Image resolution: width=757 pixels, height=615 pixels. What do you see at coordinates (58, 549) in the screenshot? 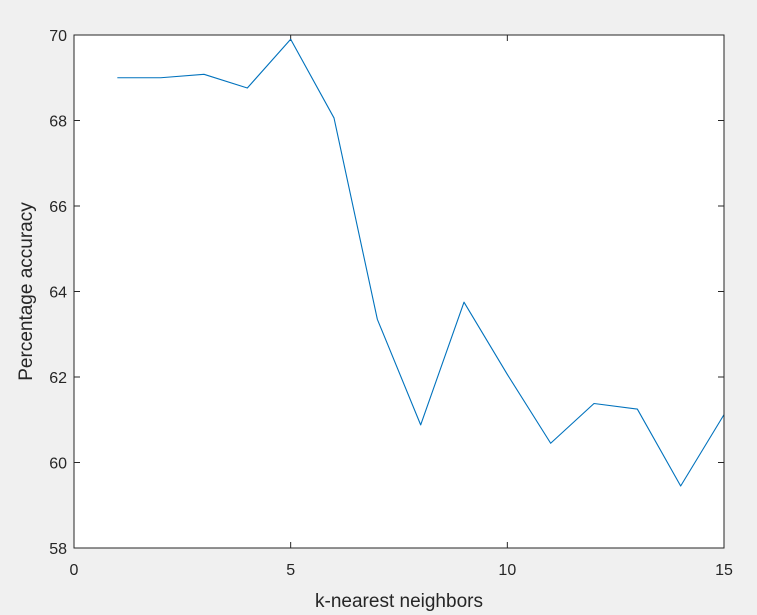
I see `y-tick-label: 58` at bounding box center [58, 549].